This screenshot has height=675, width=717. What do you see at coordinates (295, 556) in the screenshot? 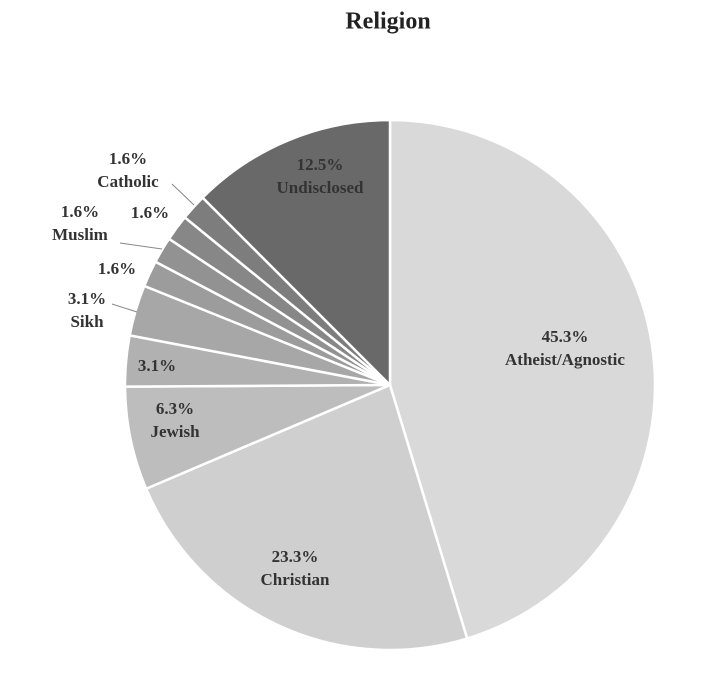
I see `value-label: 23.3%` at bounding box center [295, 556].